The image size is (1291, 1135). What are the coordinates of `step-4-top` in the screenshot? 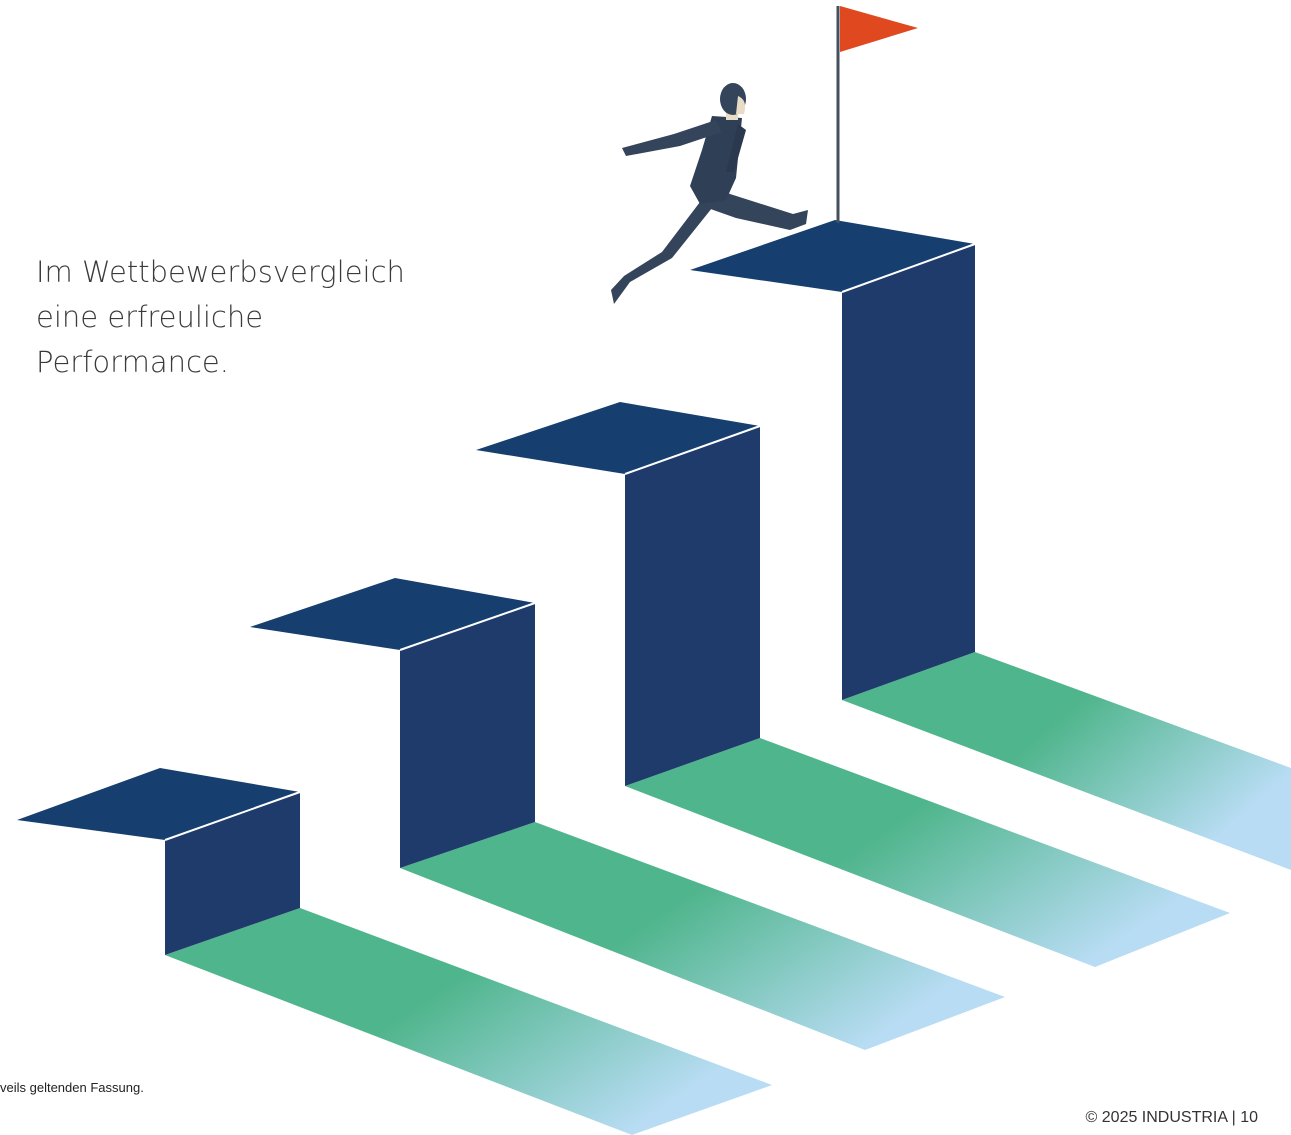 It's located at (832, 256).